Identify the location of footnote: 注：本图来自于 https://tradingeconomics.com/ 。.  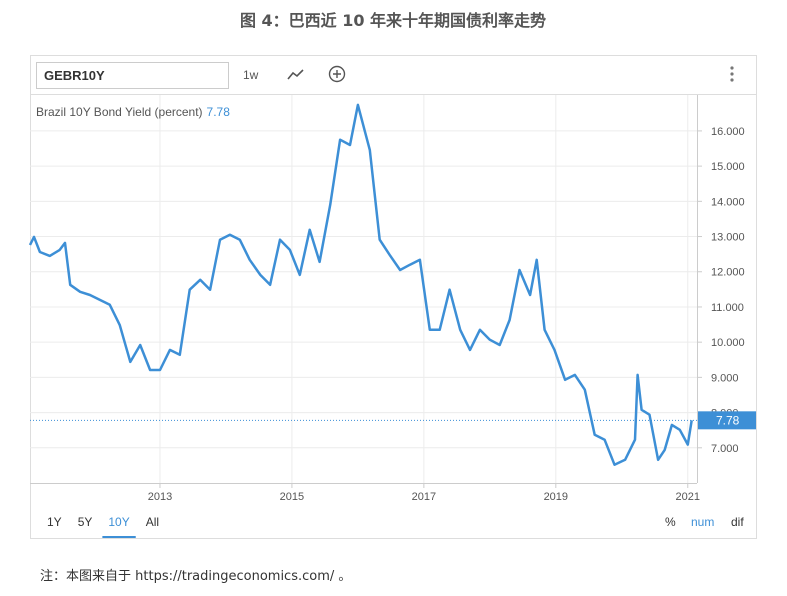
(195, 576).